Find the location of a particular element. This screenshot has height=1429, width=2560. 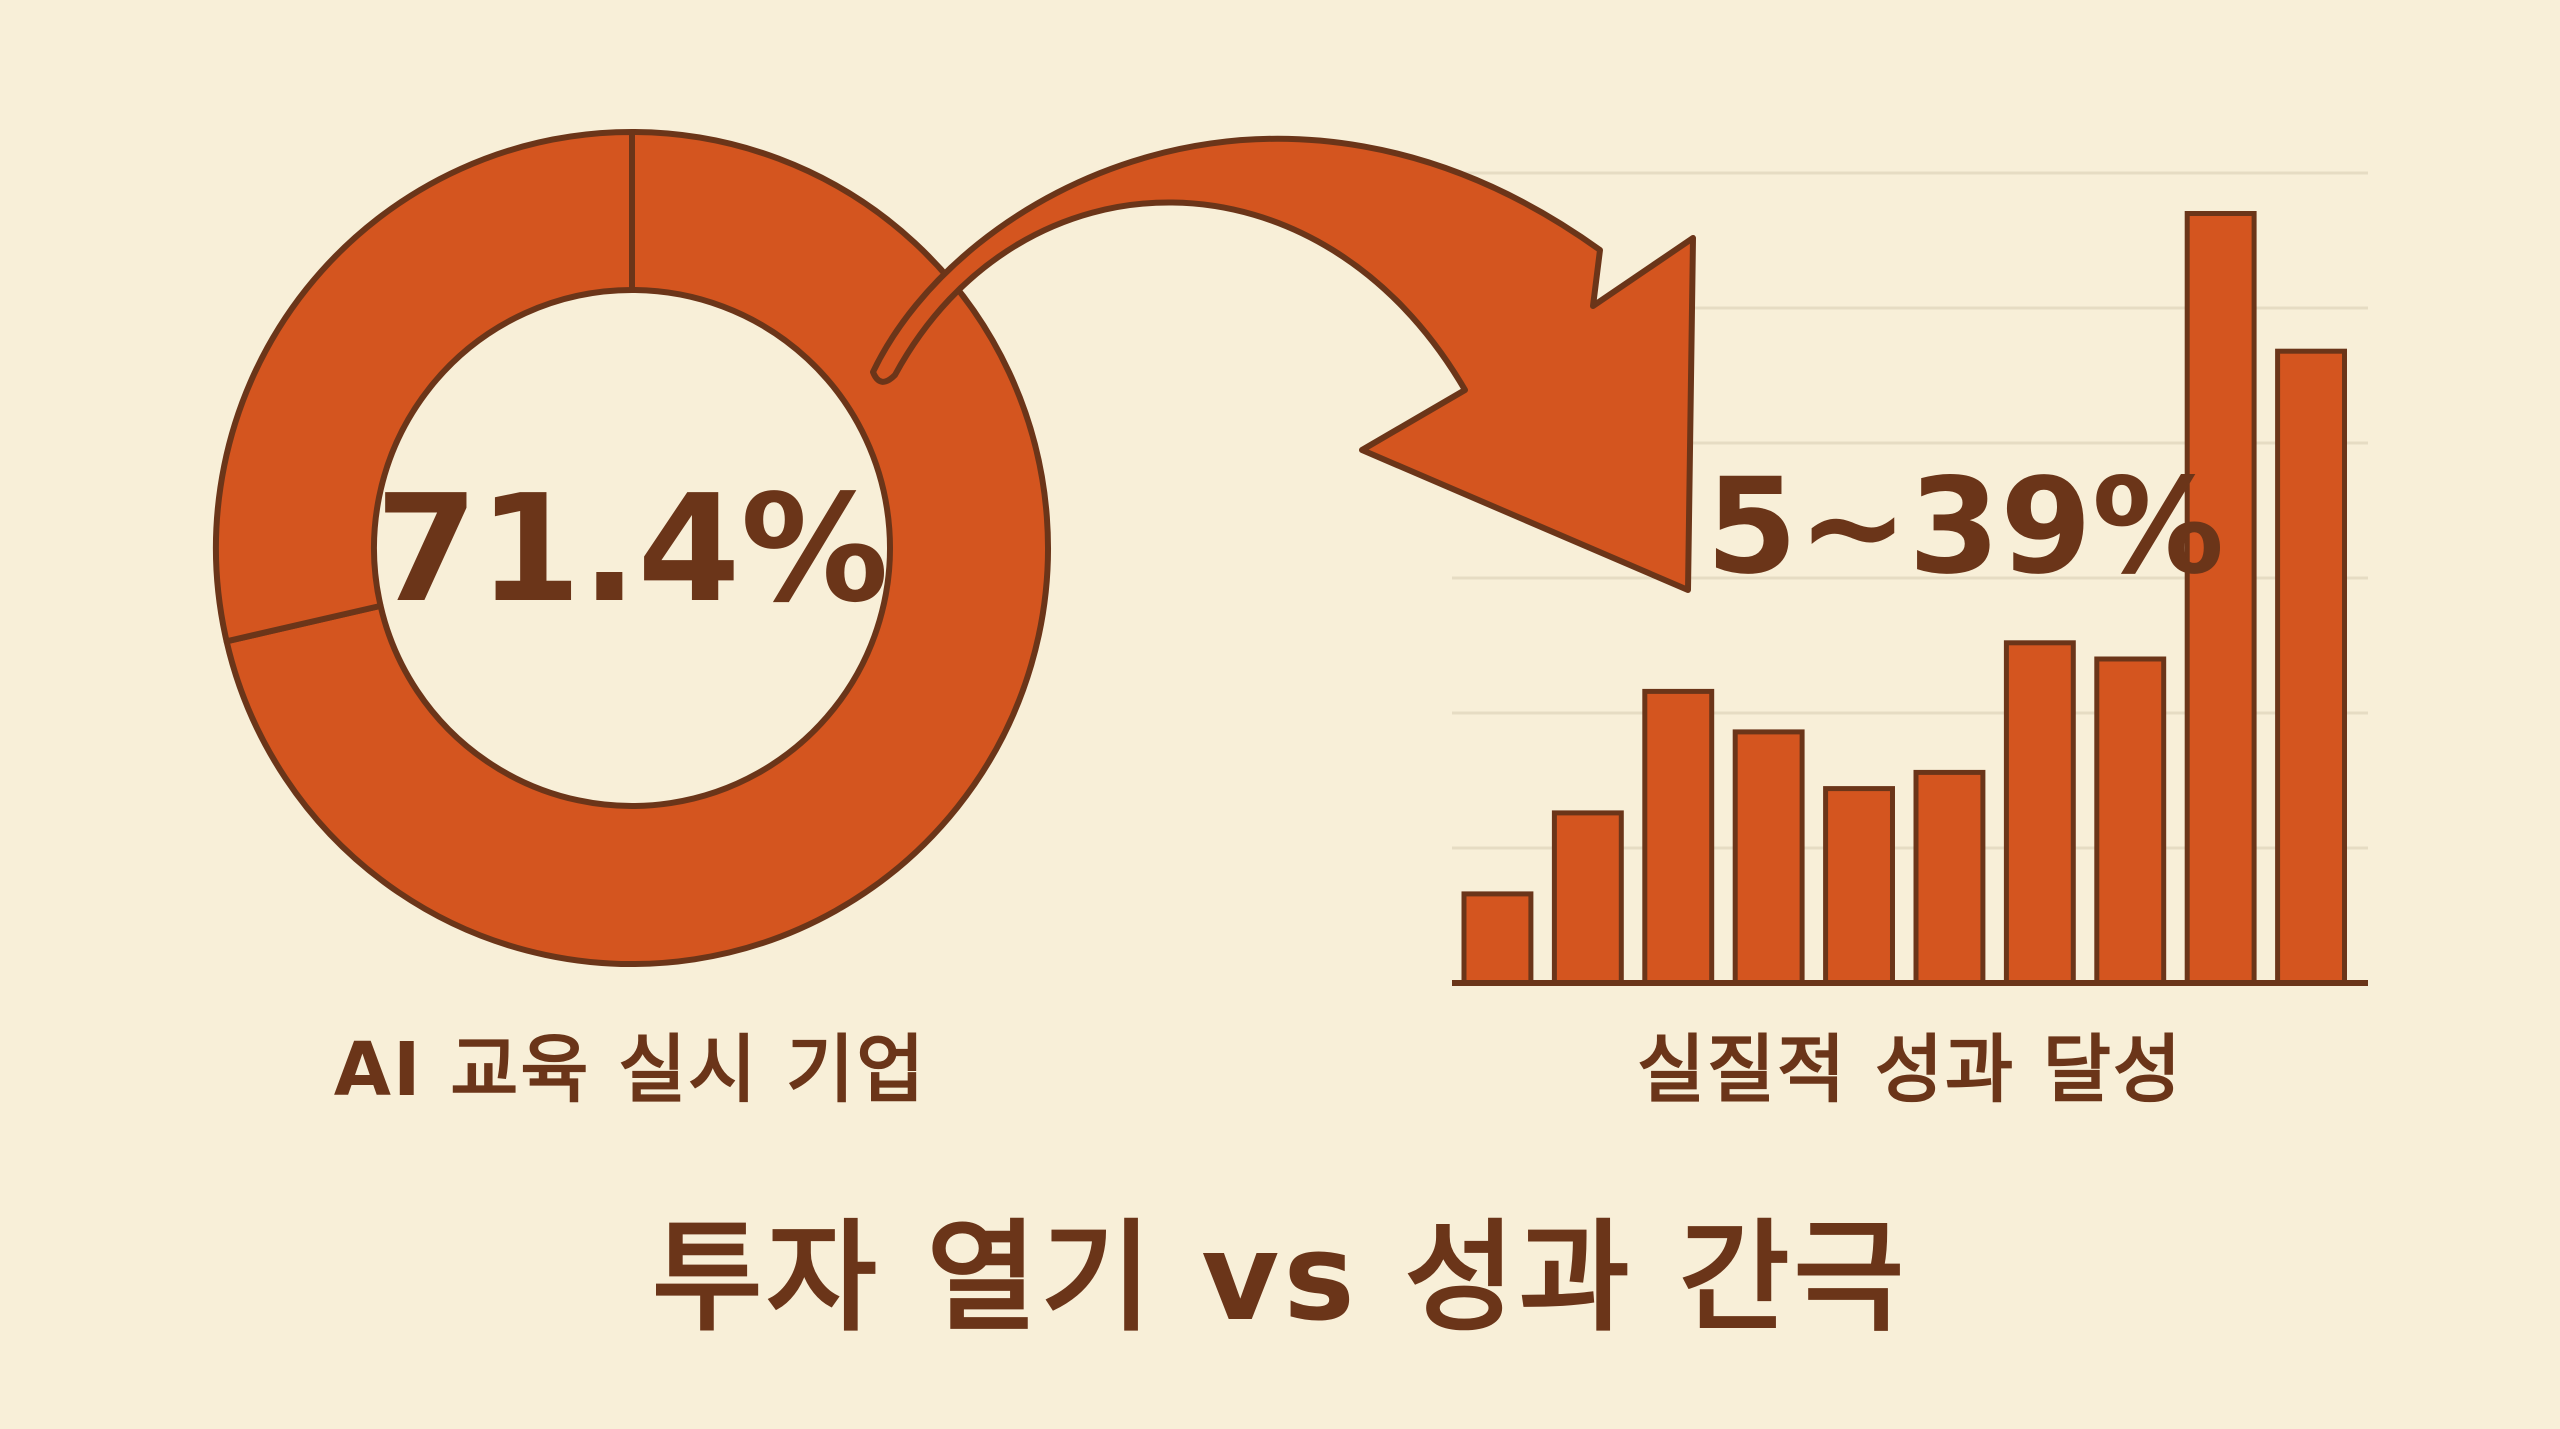

donut-center-label: 71.4% is located at coordinates (631, 549).